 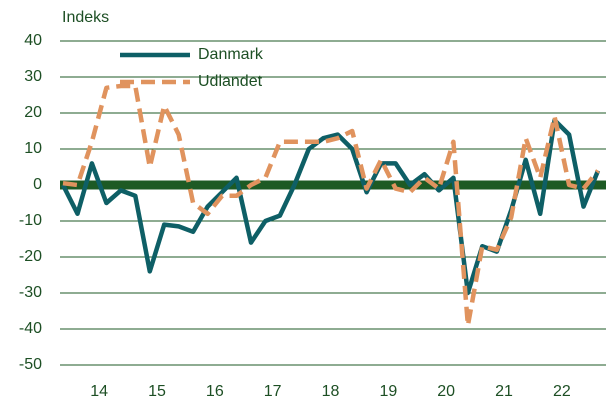 What do you see at coordinates (446, 391) in the screenshot?
I see `x-tick-label: 20` at bounding box center [446, 391].